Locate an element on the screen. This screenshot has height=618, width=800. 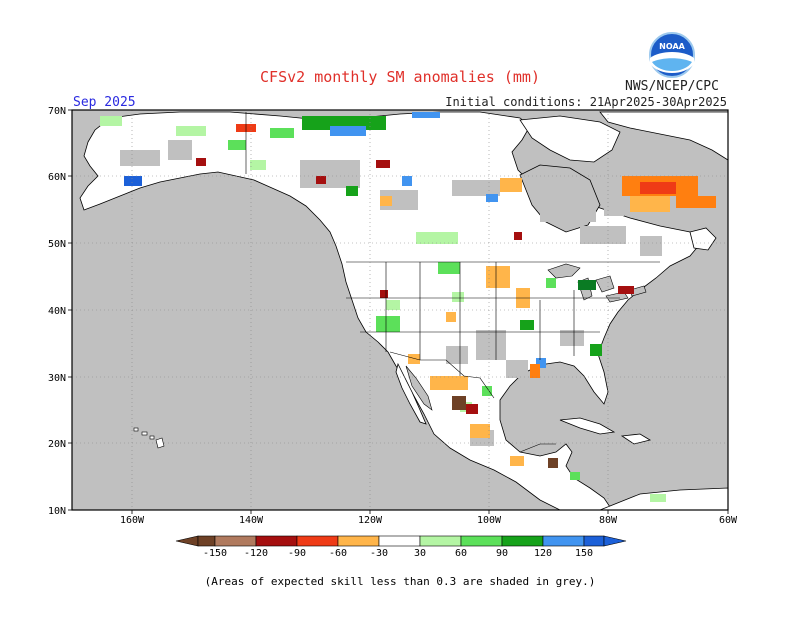
lon-label-140w: 140W is located at coordinates (251, 520).